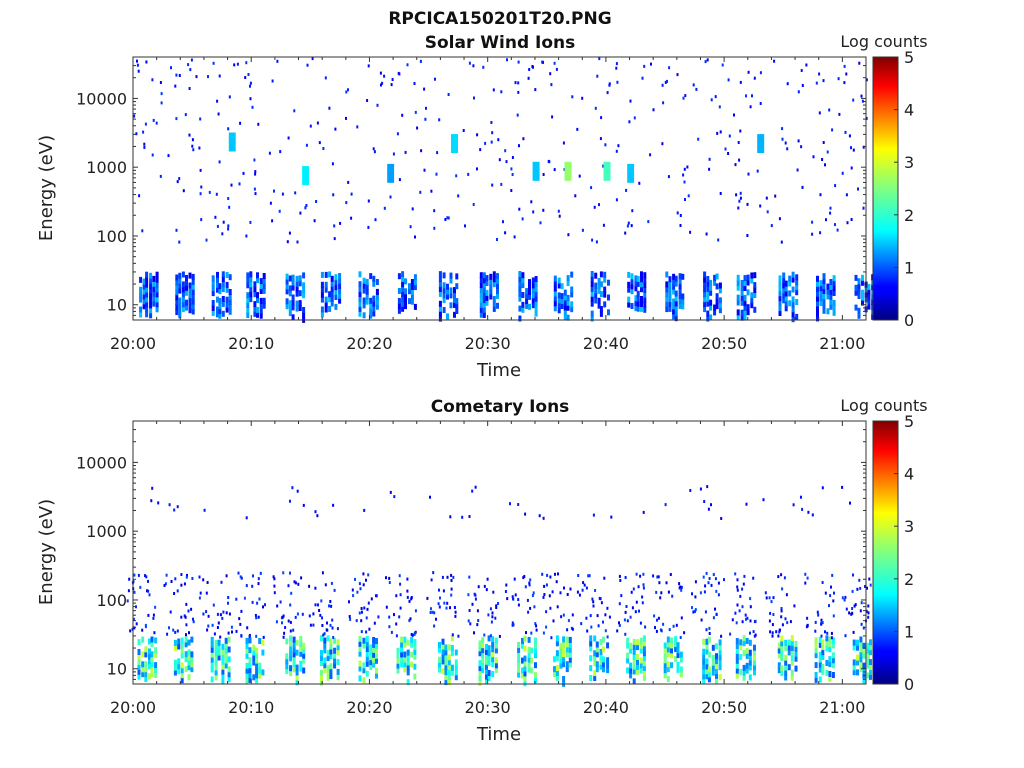  I want to click on colorbar-label: Log counts, so click(883, 405).